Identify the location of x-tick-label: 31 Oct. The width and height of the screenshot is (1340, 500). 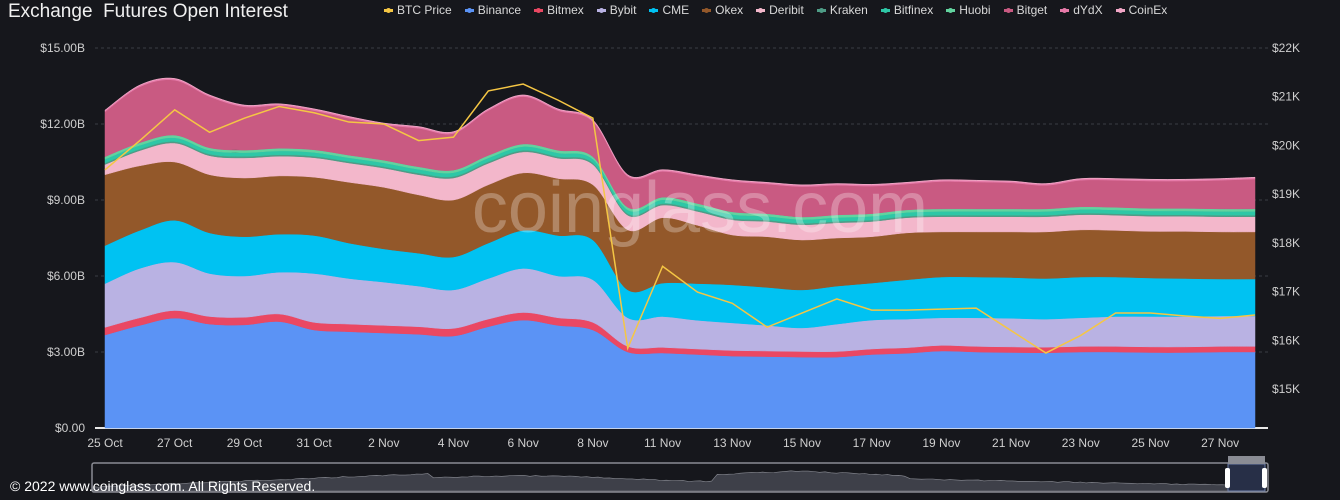
(314, 443).